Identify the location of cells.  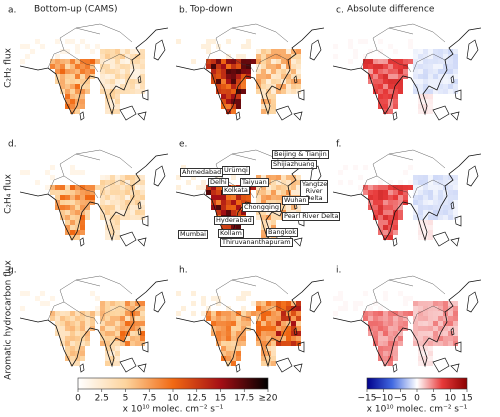
(82, 76).